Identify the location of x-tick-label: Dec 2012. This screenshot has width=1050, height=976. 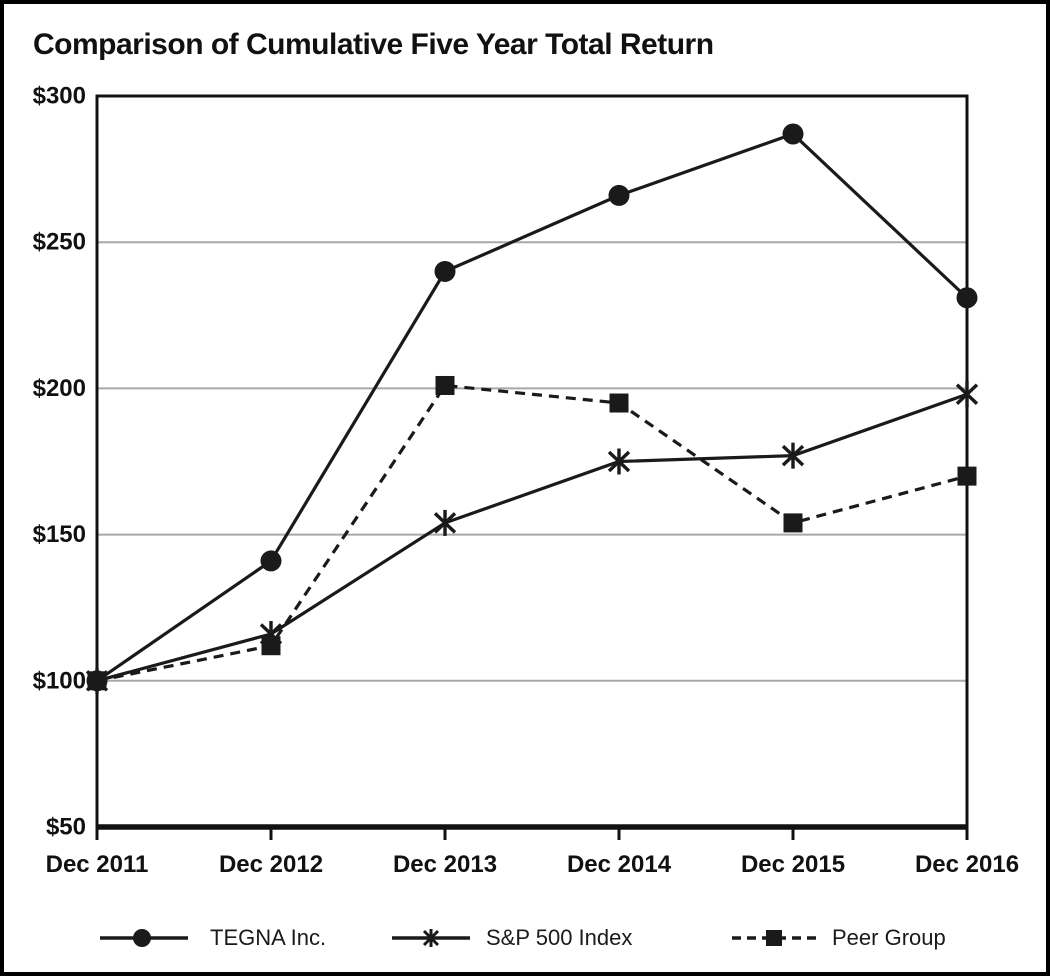
(271, 864).